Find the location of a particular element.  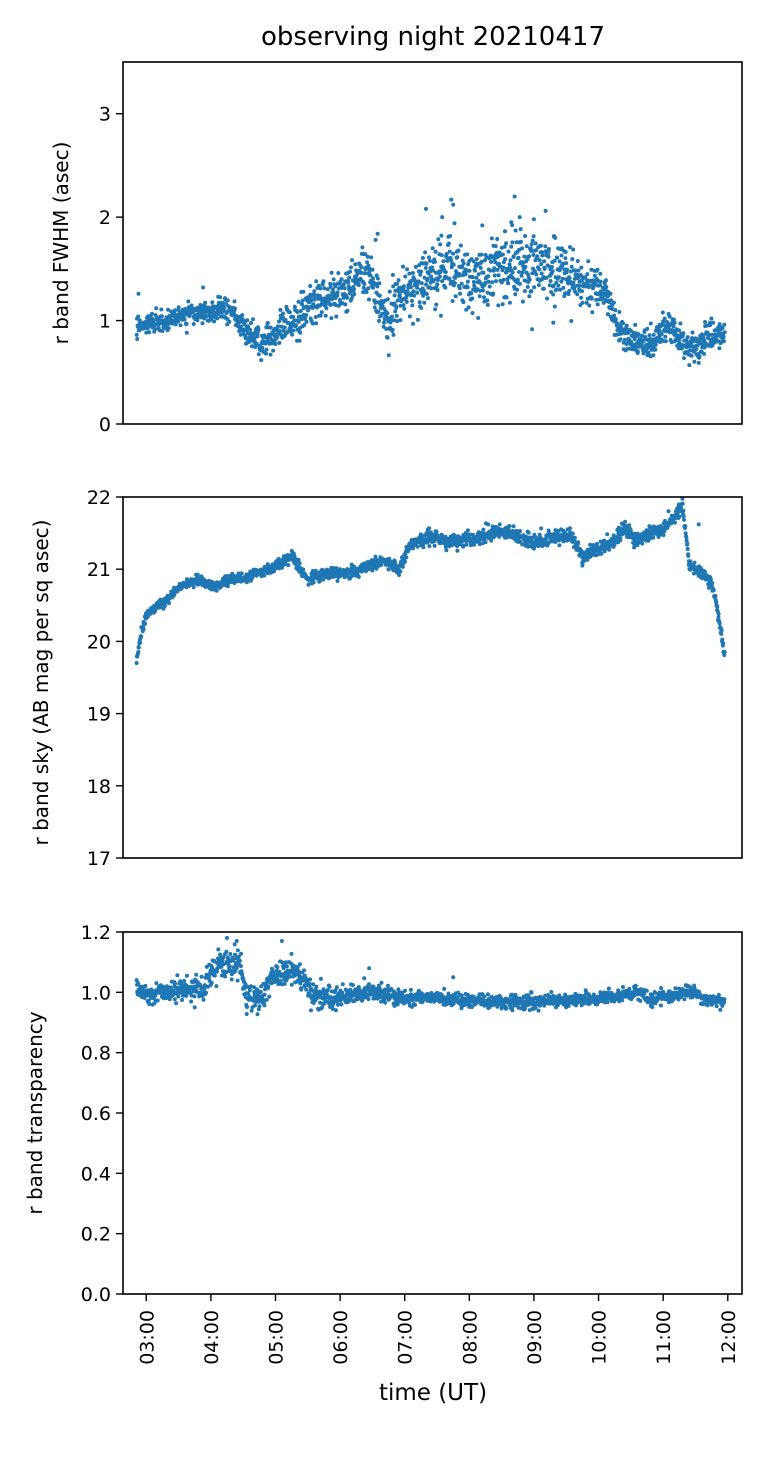

chart-title: observing night 20210417 is located at coordinates (433, 37).